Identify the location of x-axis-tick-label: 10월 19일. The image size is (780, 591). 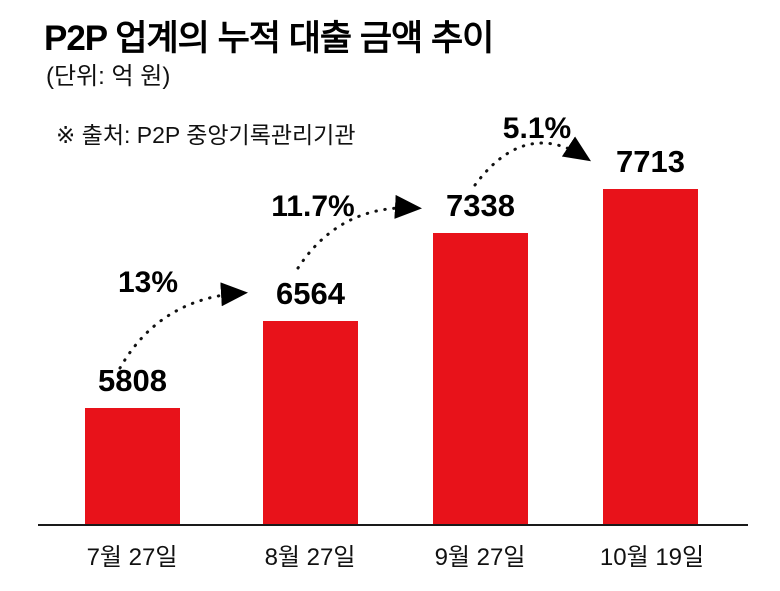
(652, 557).